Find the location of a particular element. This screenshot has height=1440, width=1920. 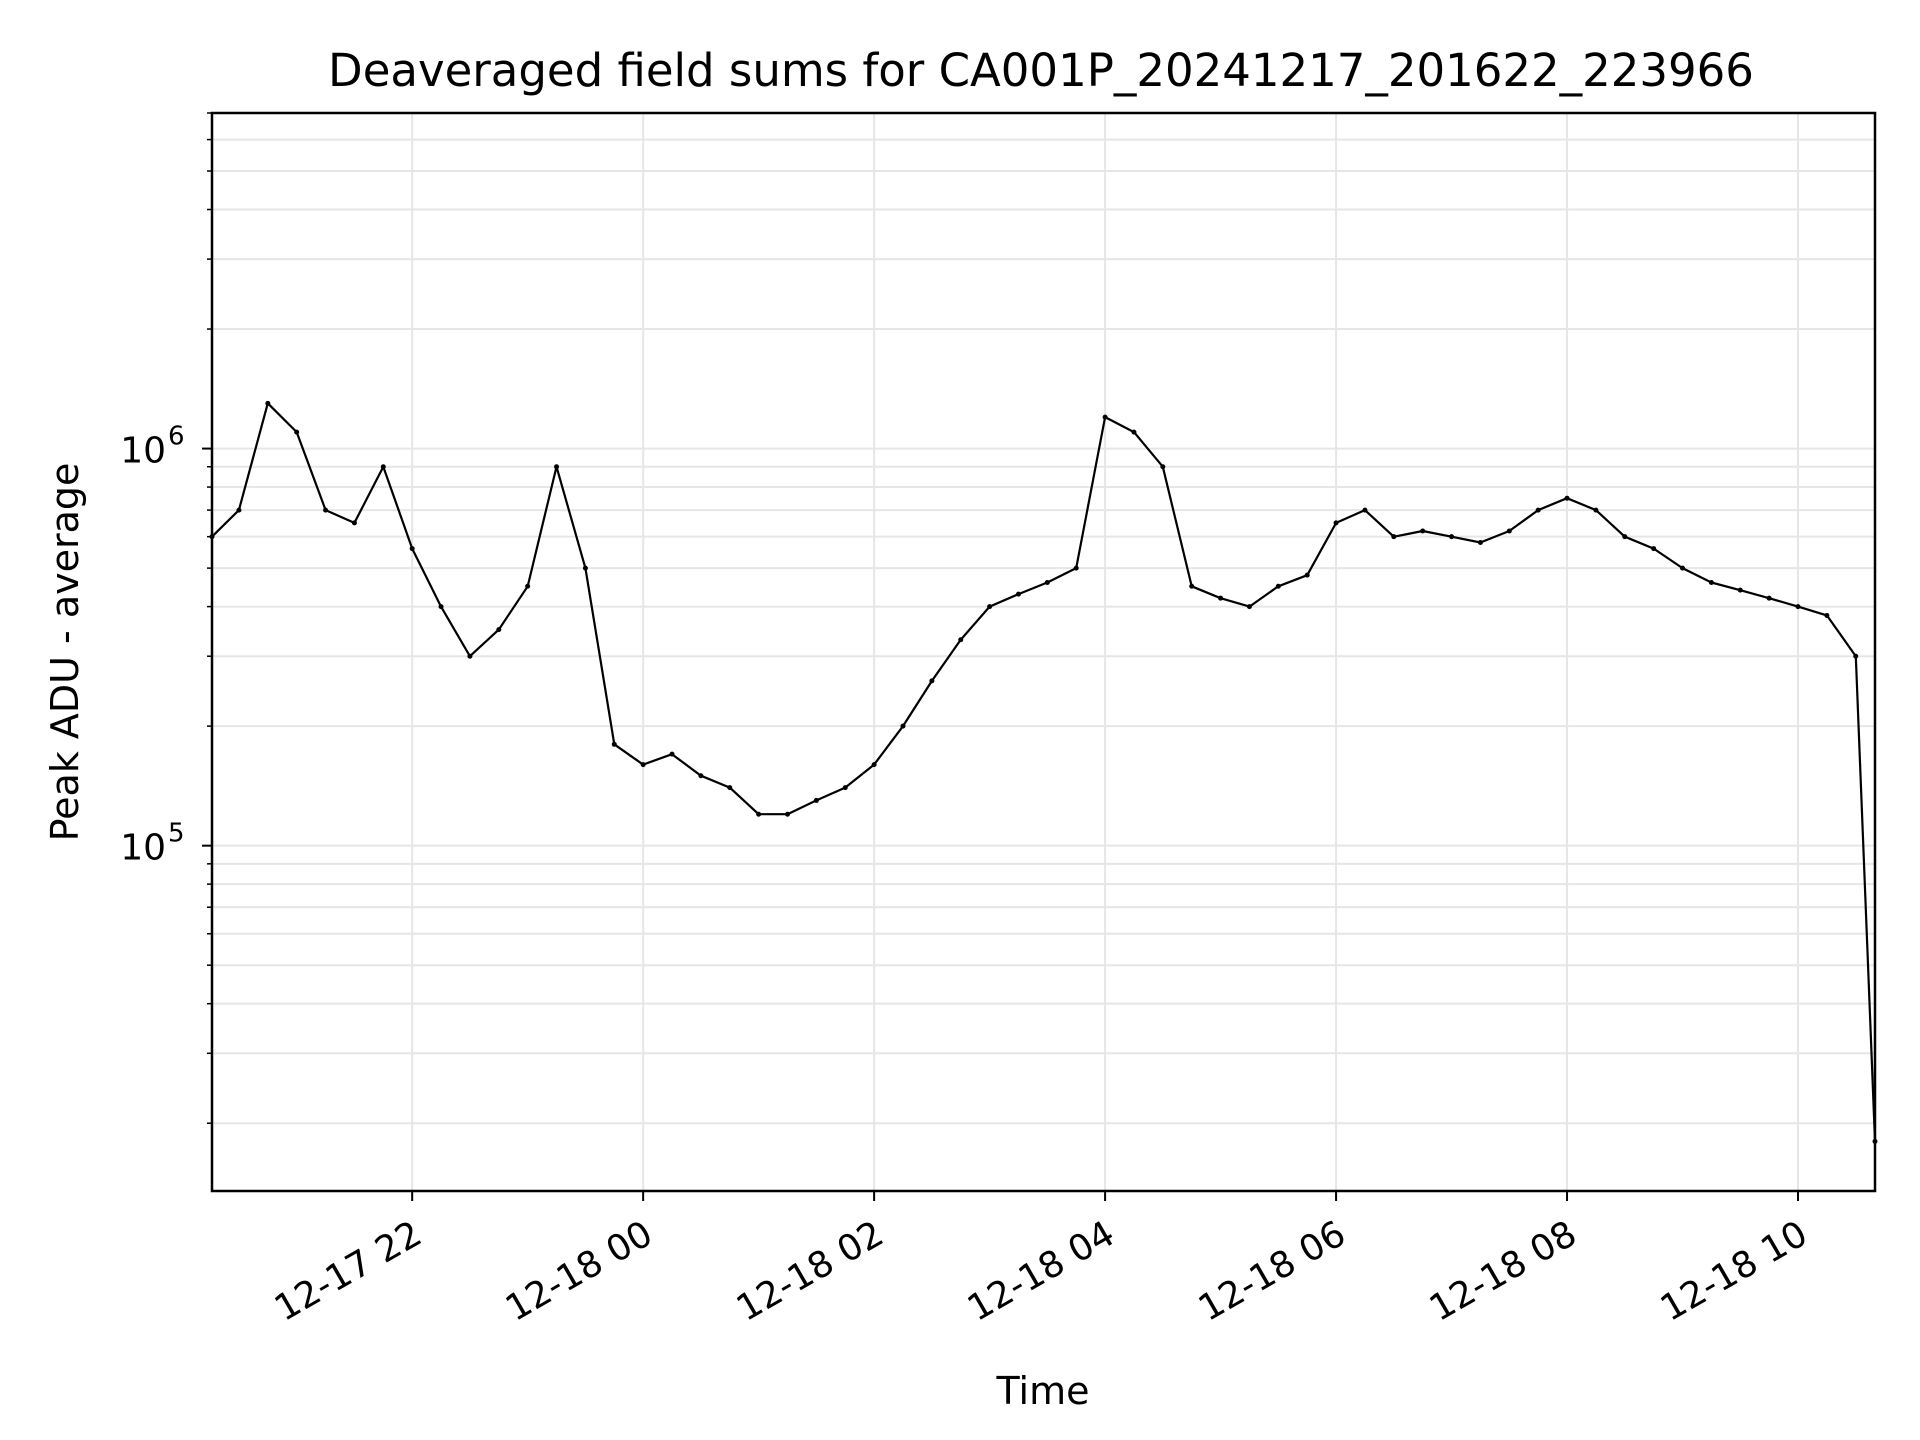

x-tick-label: 12-18 00 is located at coordinates (579, 1271).